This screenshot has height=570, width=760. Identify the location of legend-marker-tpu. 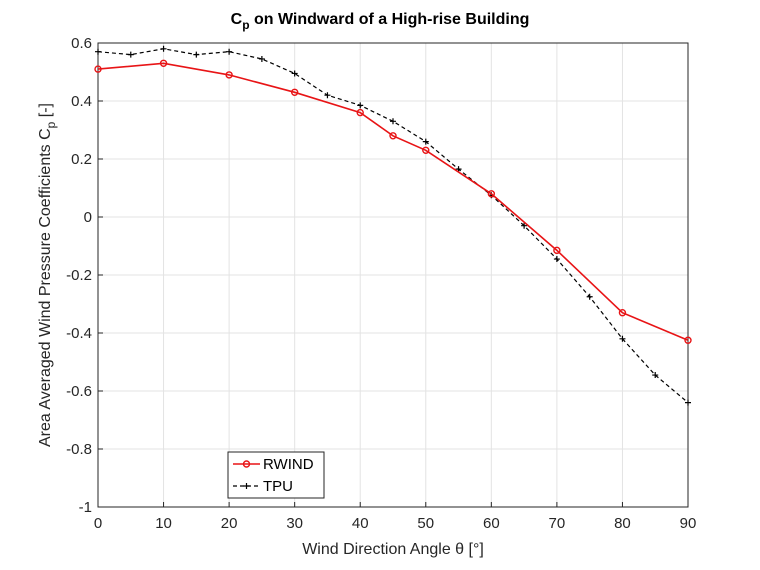
(246, 486).